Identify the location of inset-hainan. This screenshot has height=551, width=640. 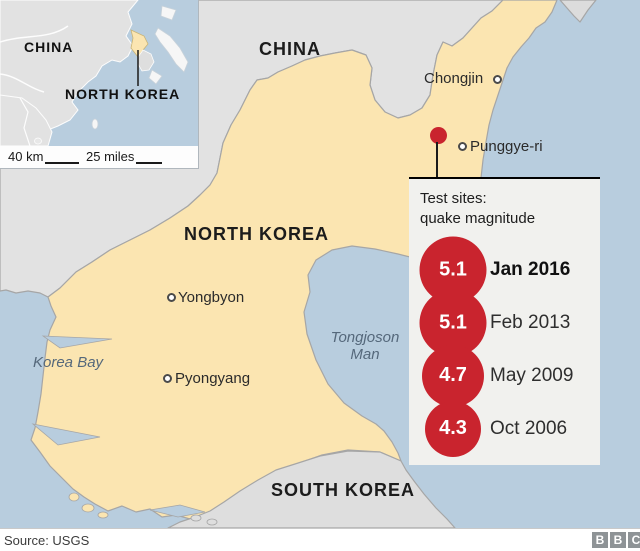
(38, 141).